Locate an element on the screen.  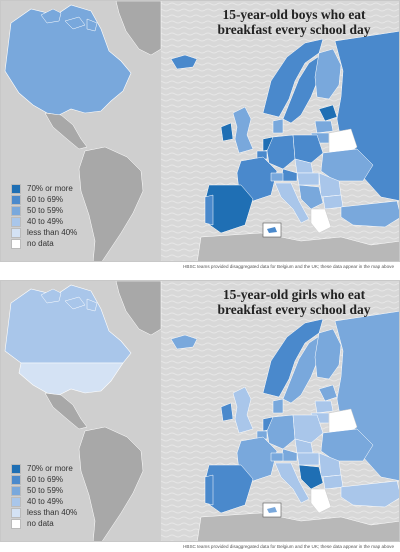
boys-title-line2: breakfast every school day is located at coordinates (294, 29).